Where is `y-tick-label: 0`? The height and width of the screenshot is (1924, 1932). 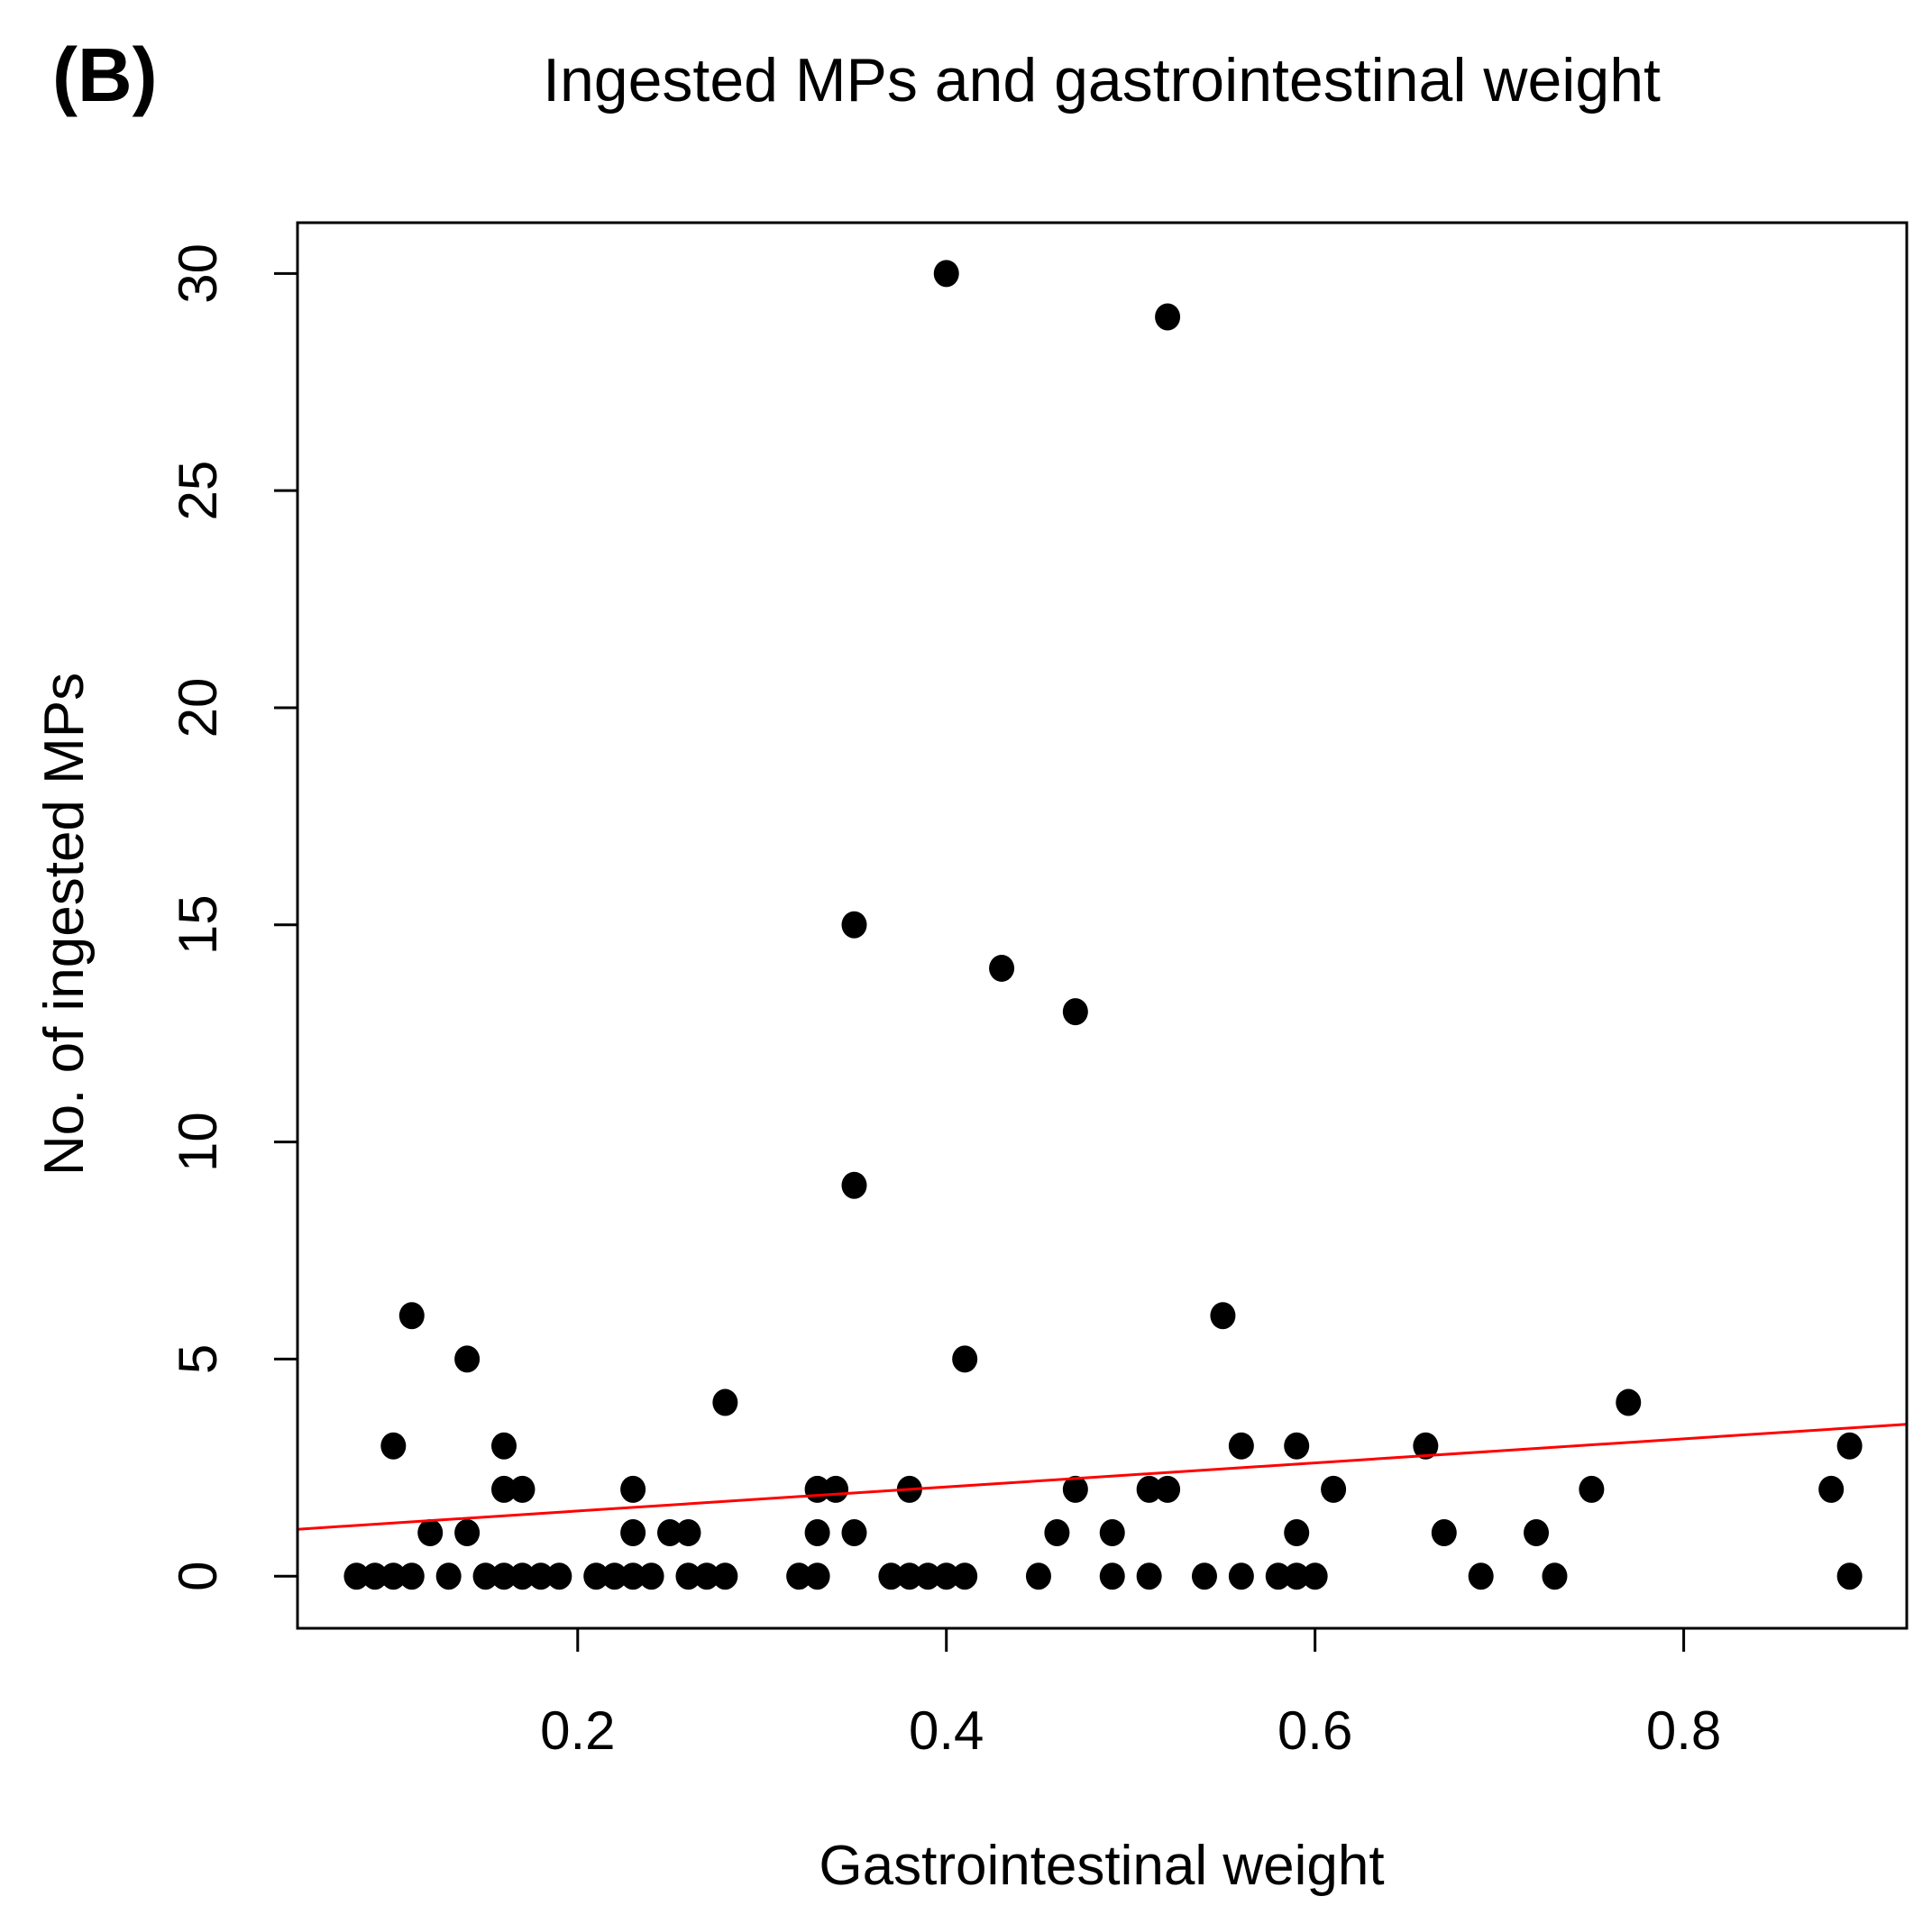
y-tick-label: 0 is located at coordinates (198, 1576).